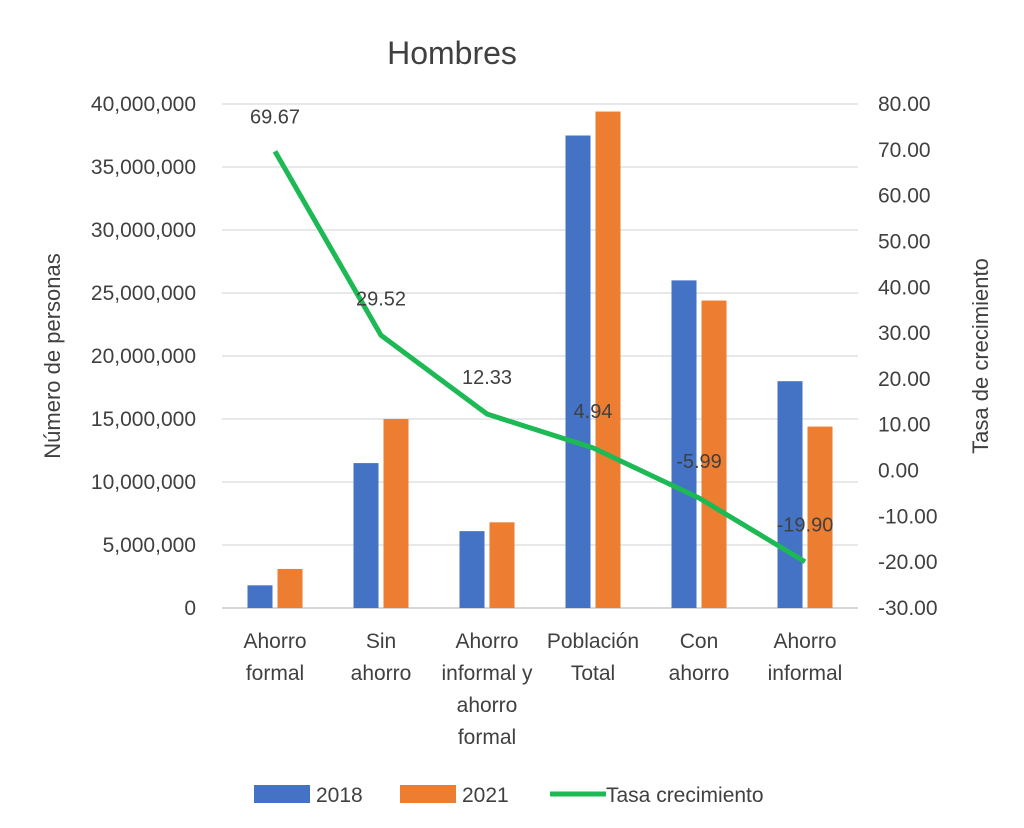  I want to click on y2-tick-label: 30.00, so click(904, 333).